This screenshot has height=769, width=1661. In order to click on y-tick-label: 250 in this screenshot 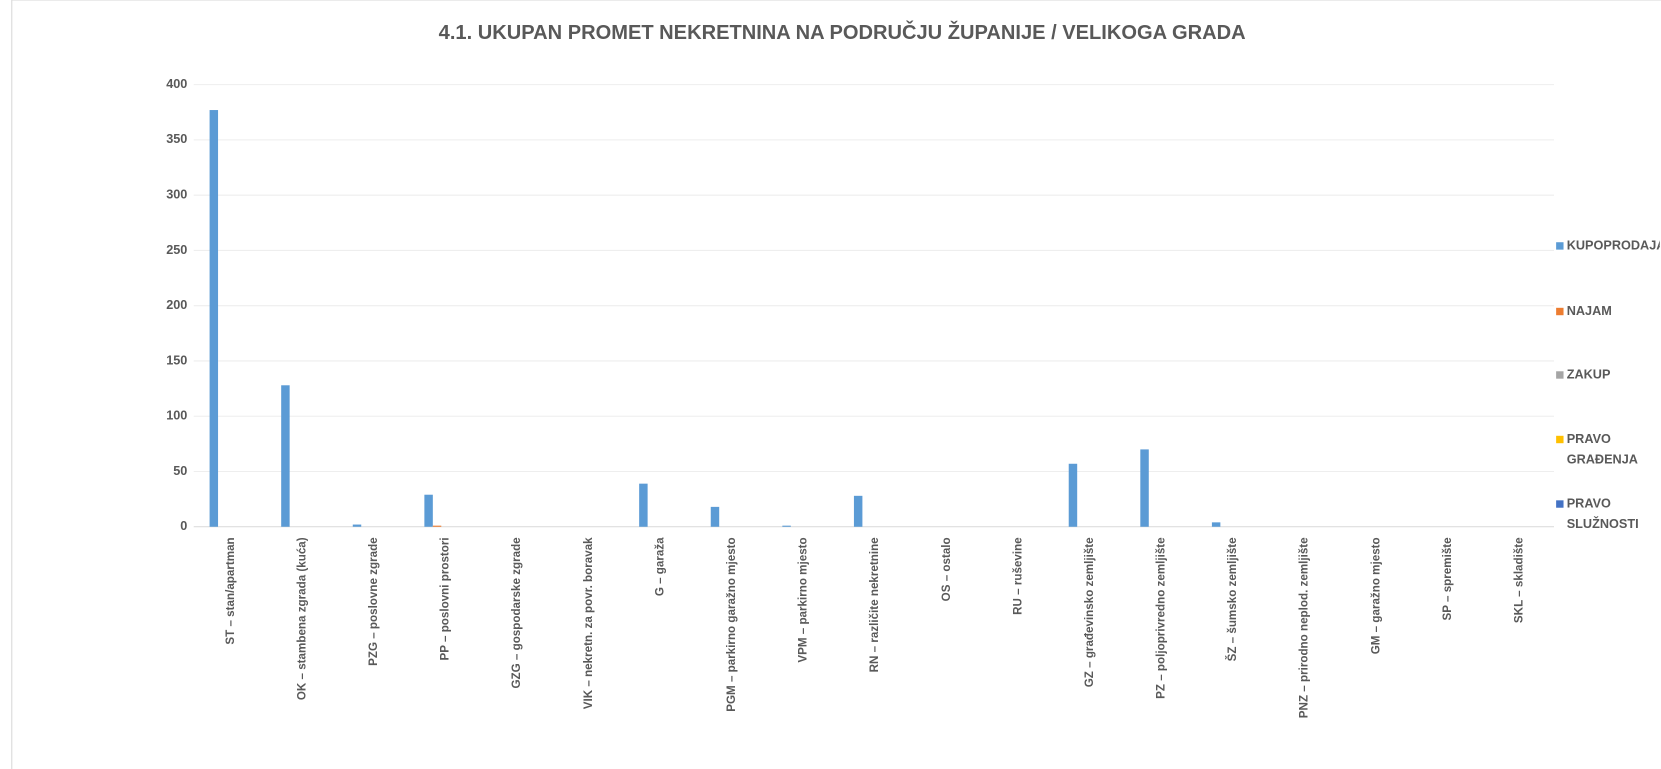, I will do `click(176, 250)`.